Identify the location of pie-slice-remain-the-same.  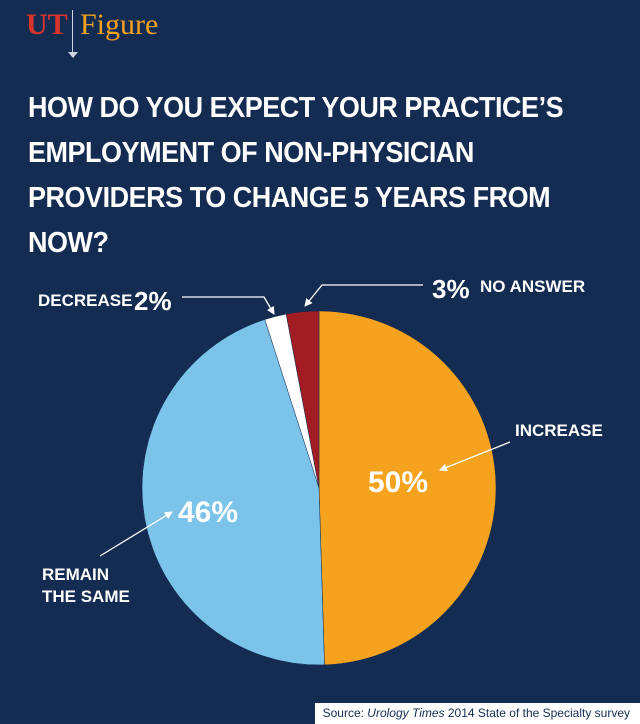
(233, 492).